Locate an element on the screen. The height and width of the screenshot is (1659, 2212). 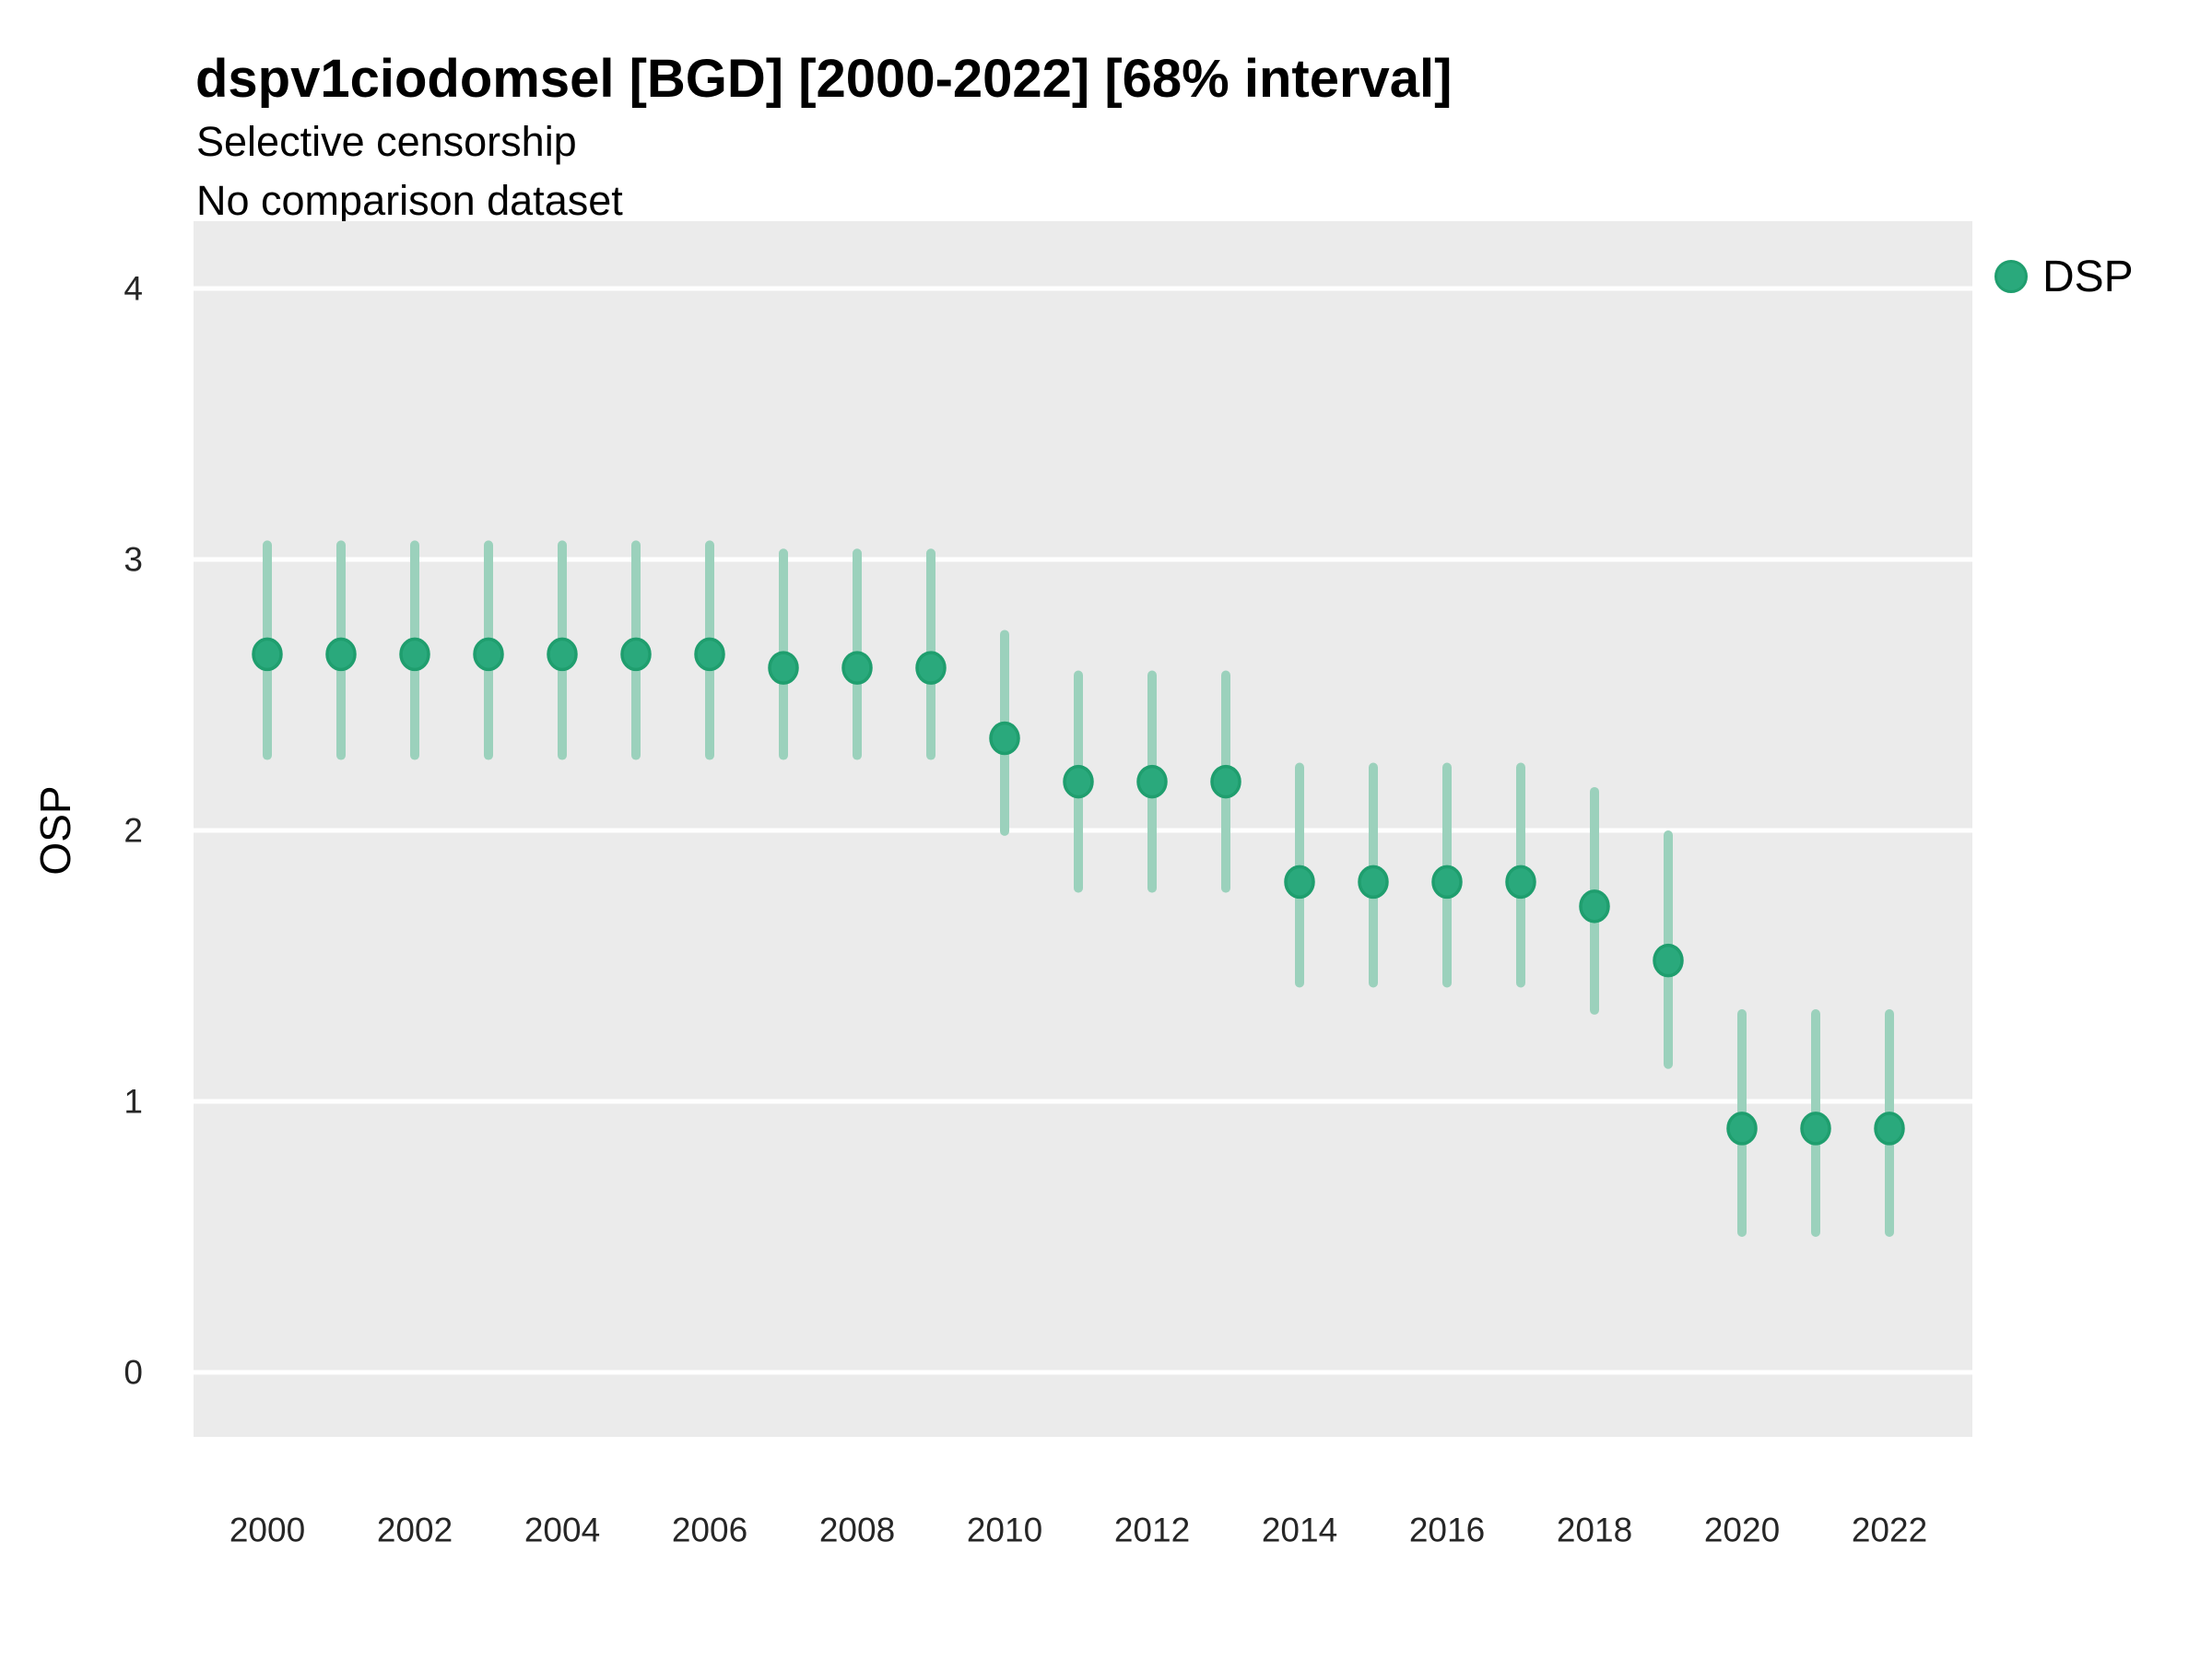
data-point-2017 is located at coordinates (1520, 882).